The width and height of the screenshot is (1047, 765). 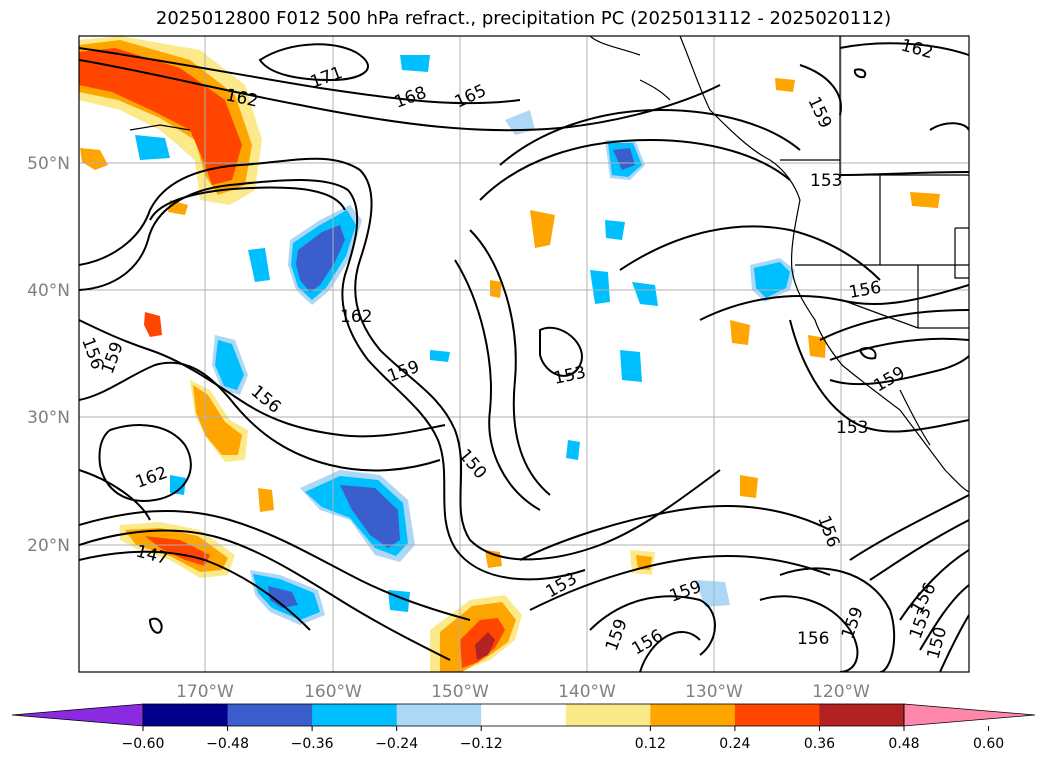 I want to click on colorbar-tick-label: −0.24, so click(x=396, y=744).